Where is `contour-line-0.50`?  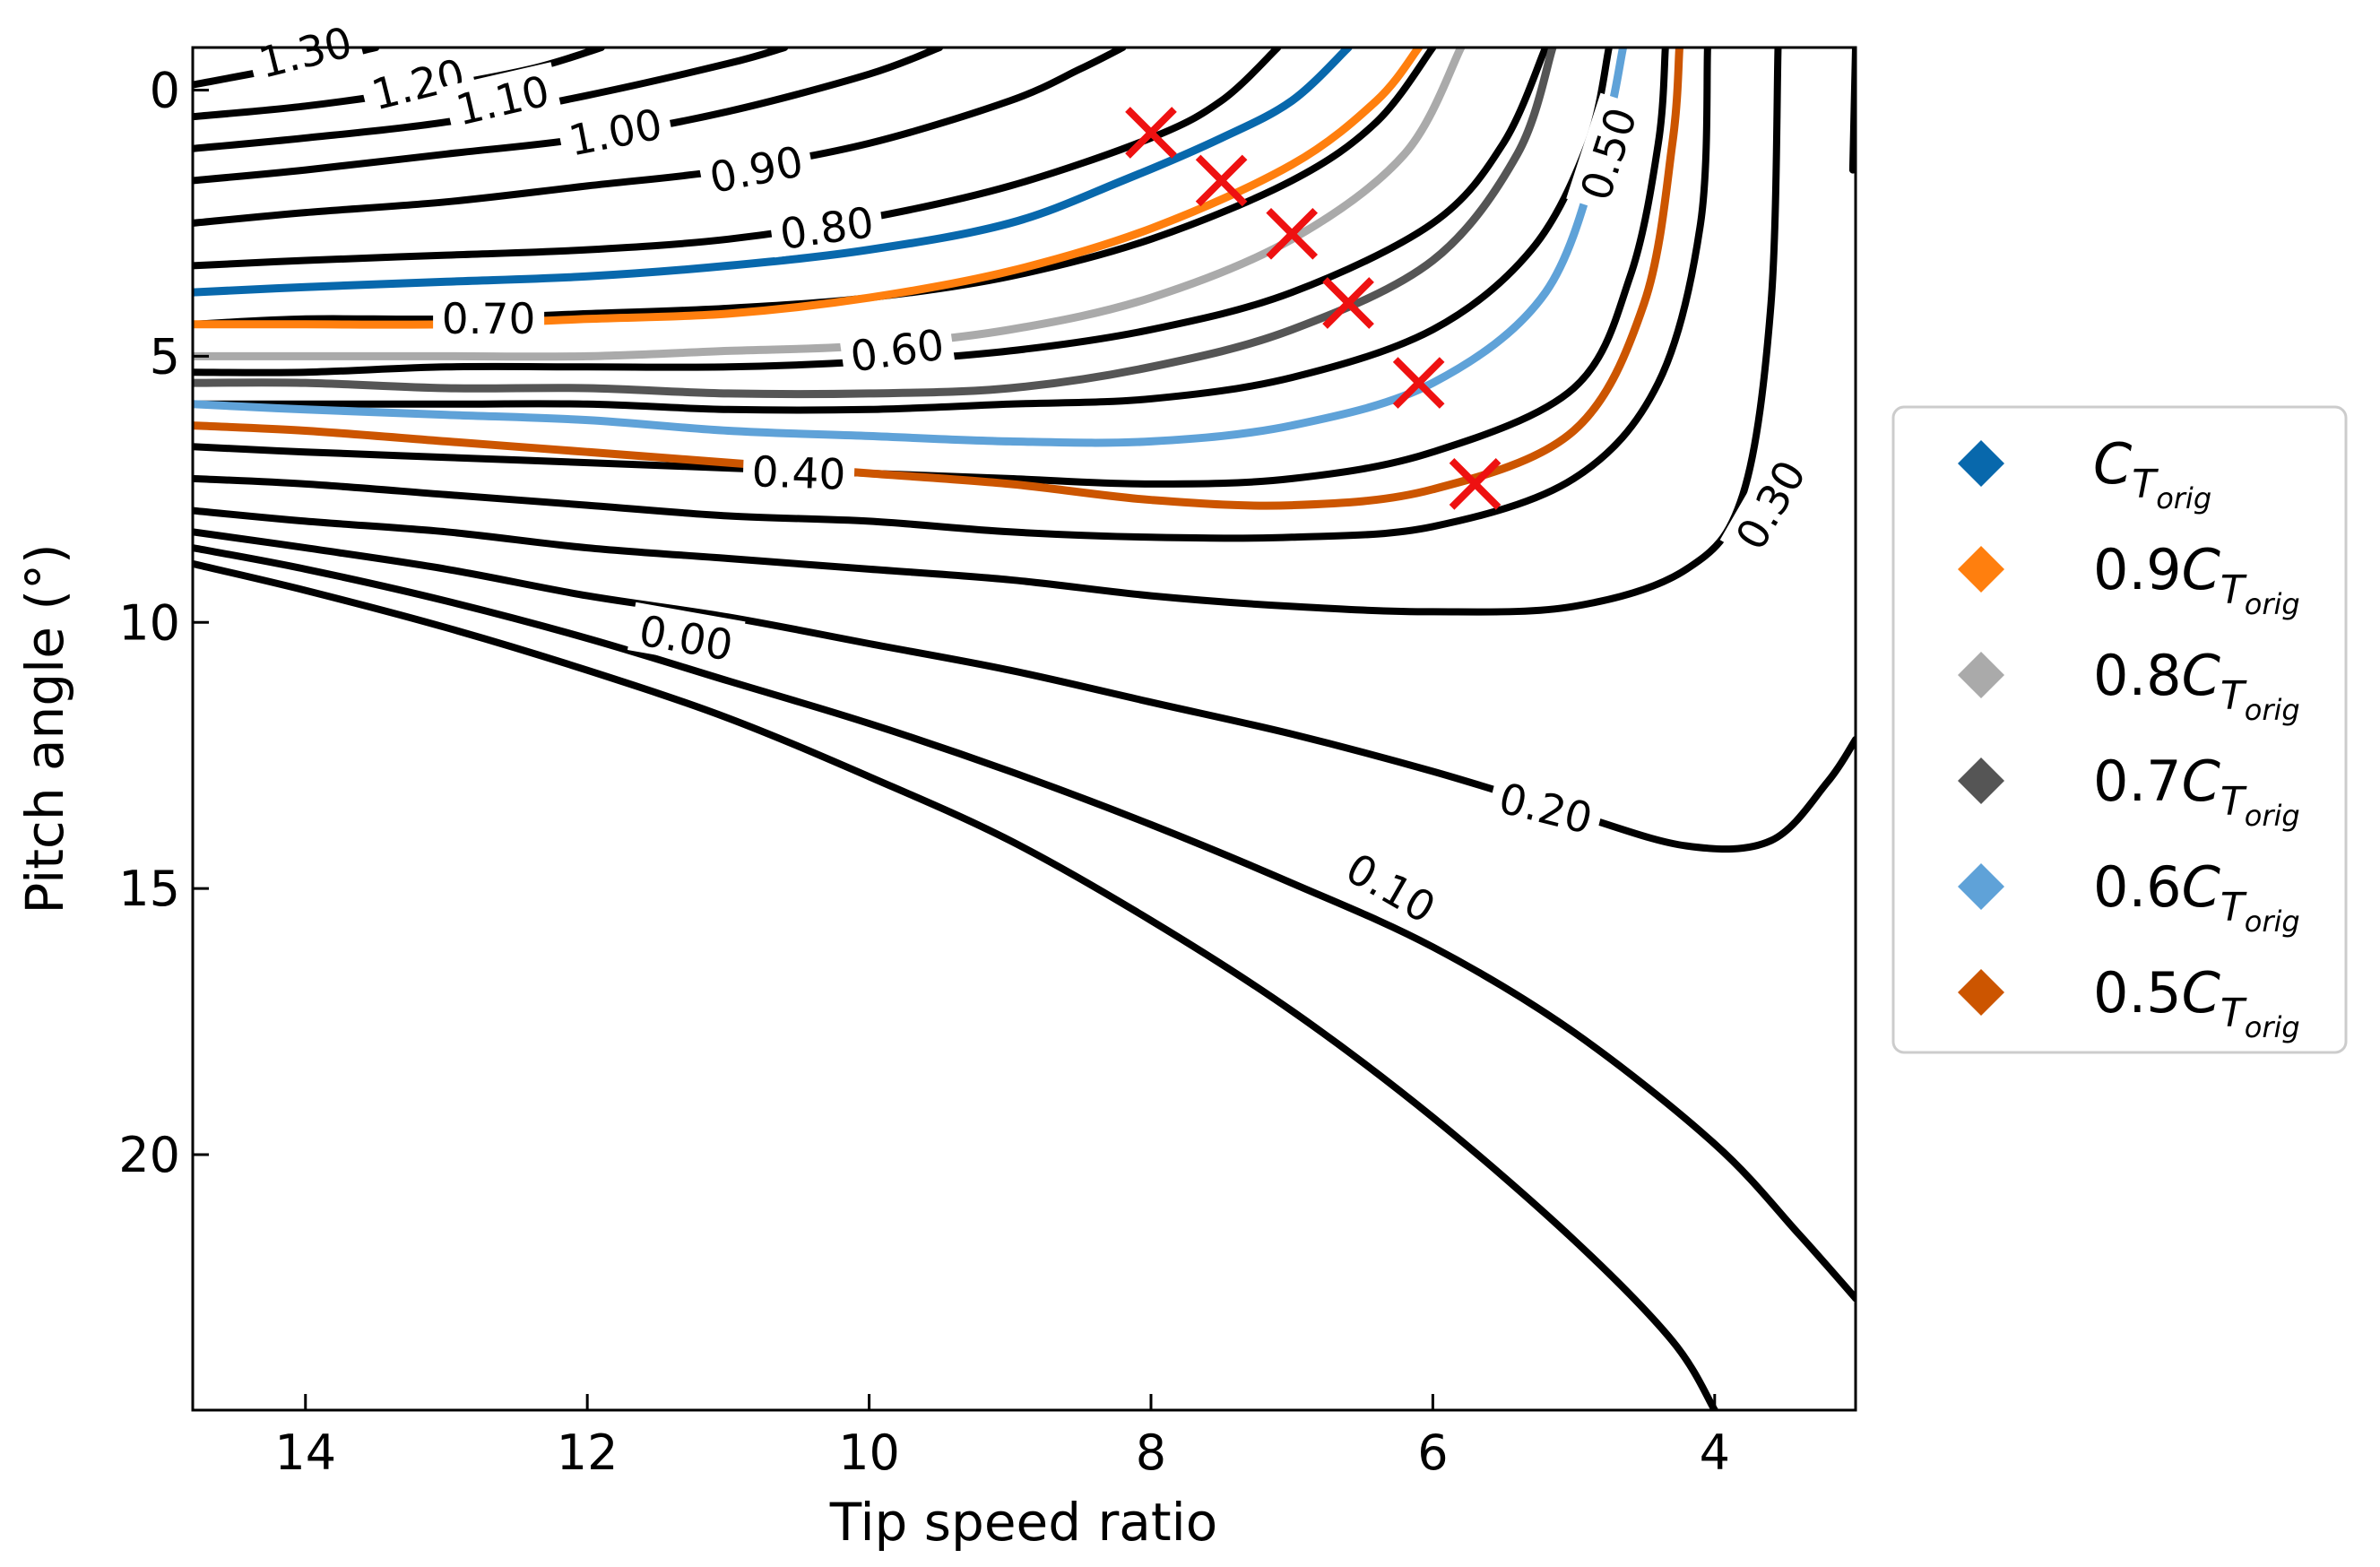
contour-line-0.50 is located at coordinates (903, 231).